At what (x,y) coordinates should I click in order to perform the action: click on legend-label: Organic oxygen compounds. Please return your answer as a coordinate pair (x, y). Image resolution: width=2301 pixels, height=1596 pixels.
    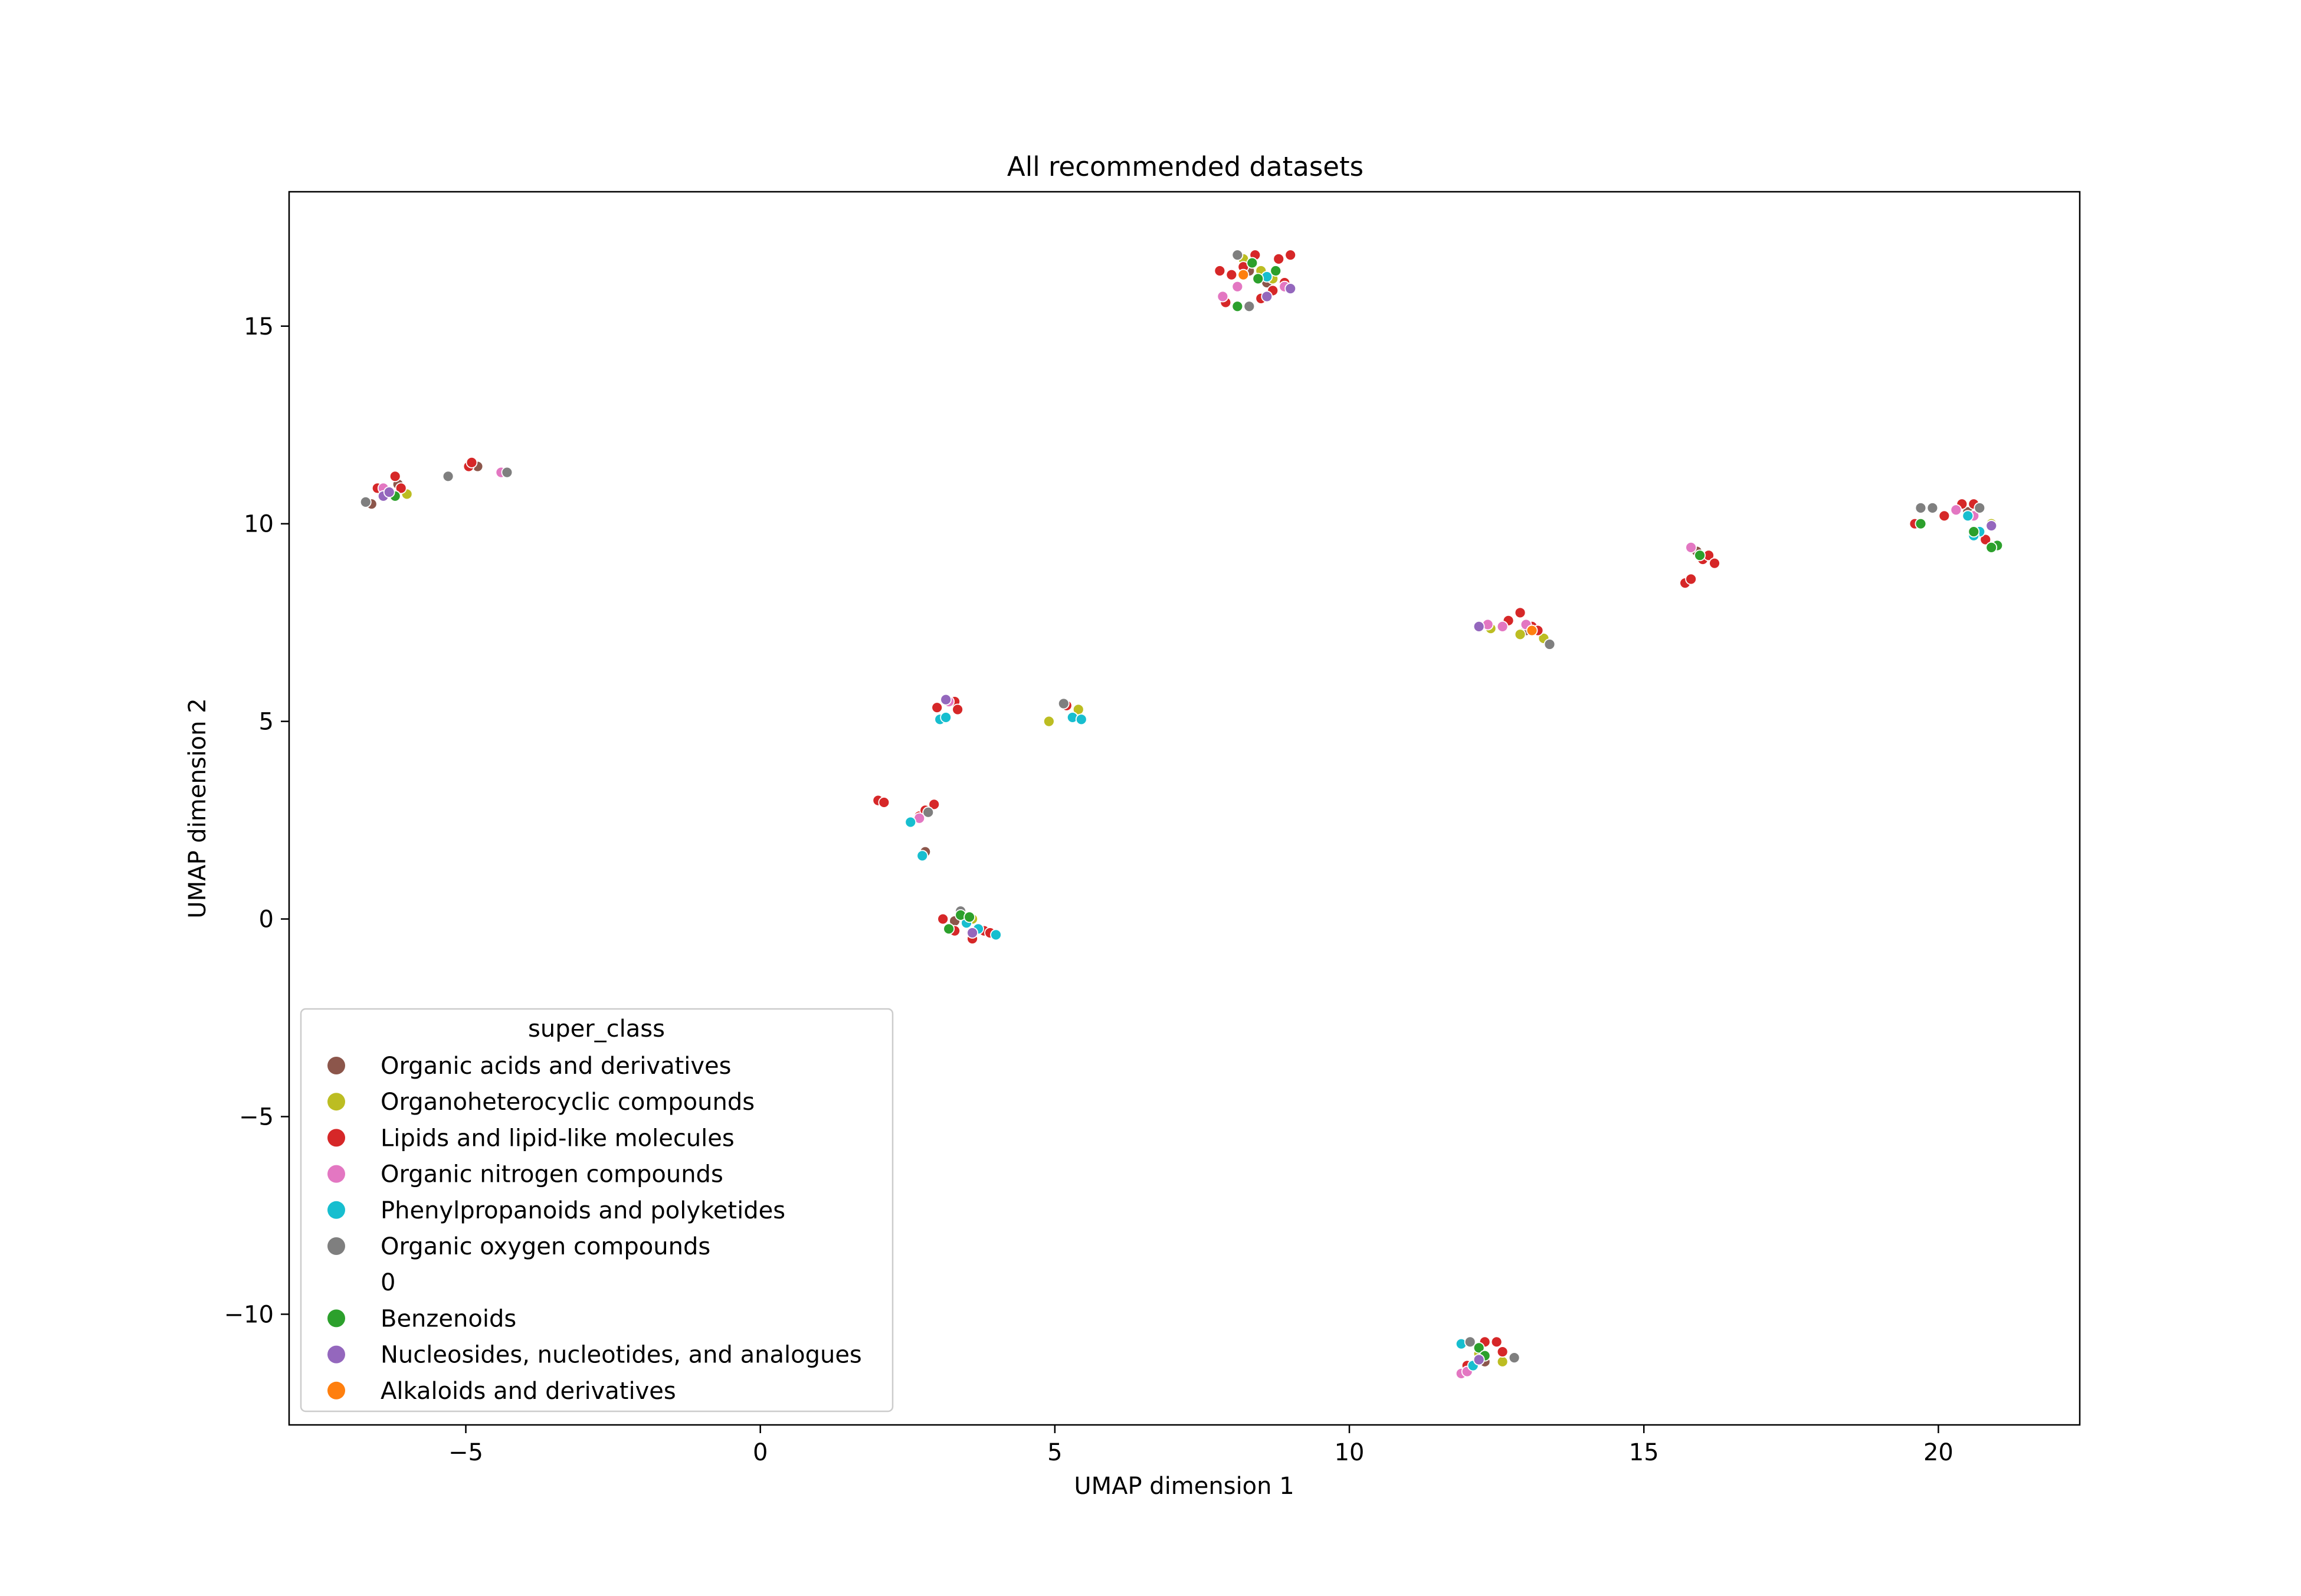
    Looking at the image, I should click on (545, 1246).